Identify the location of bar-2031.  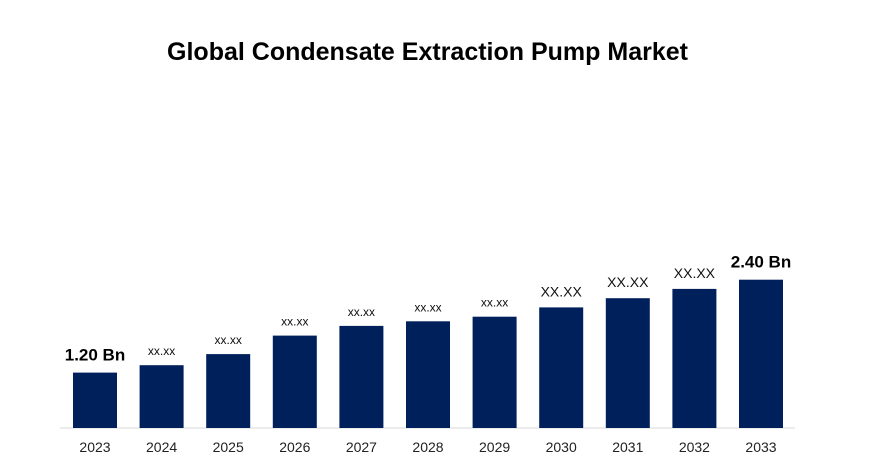
(627, 363).